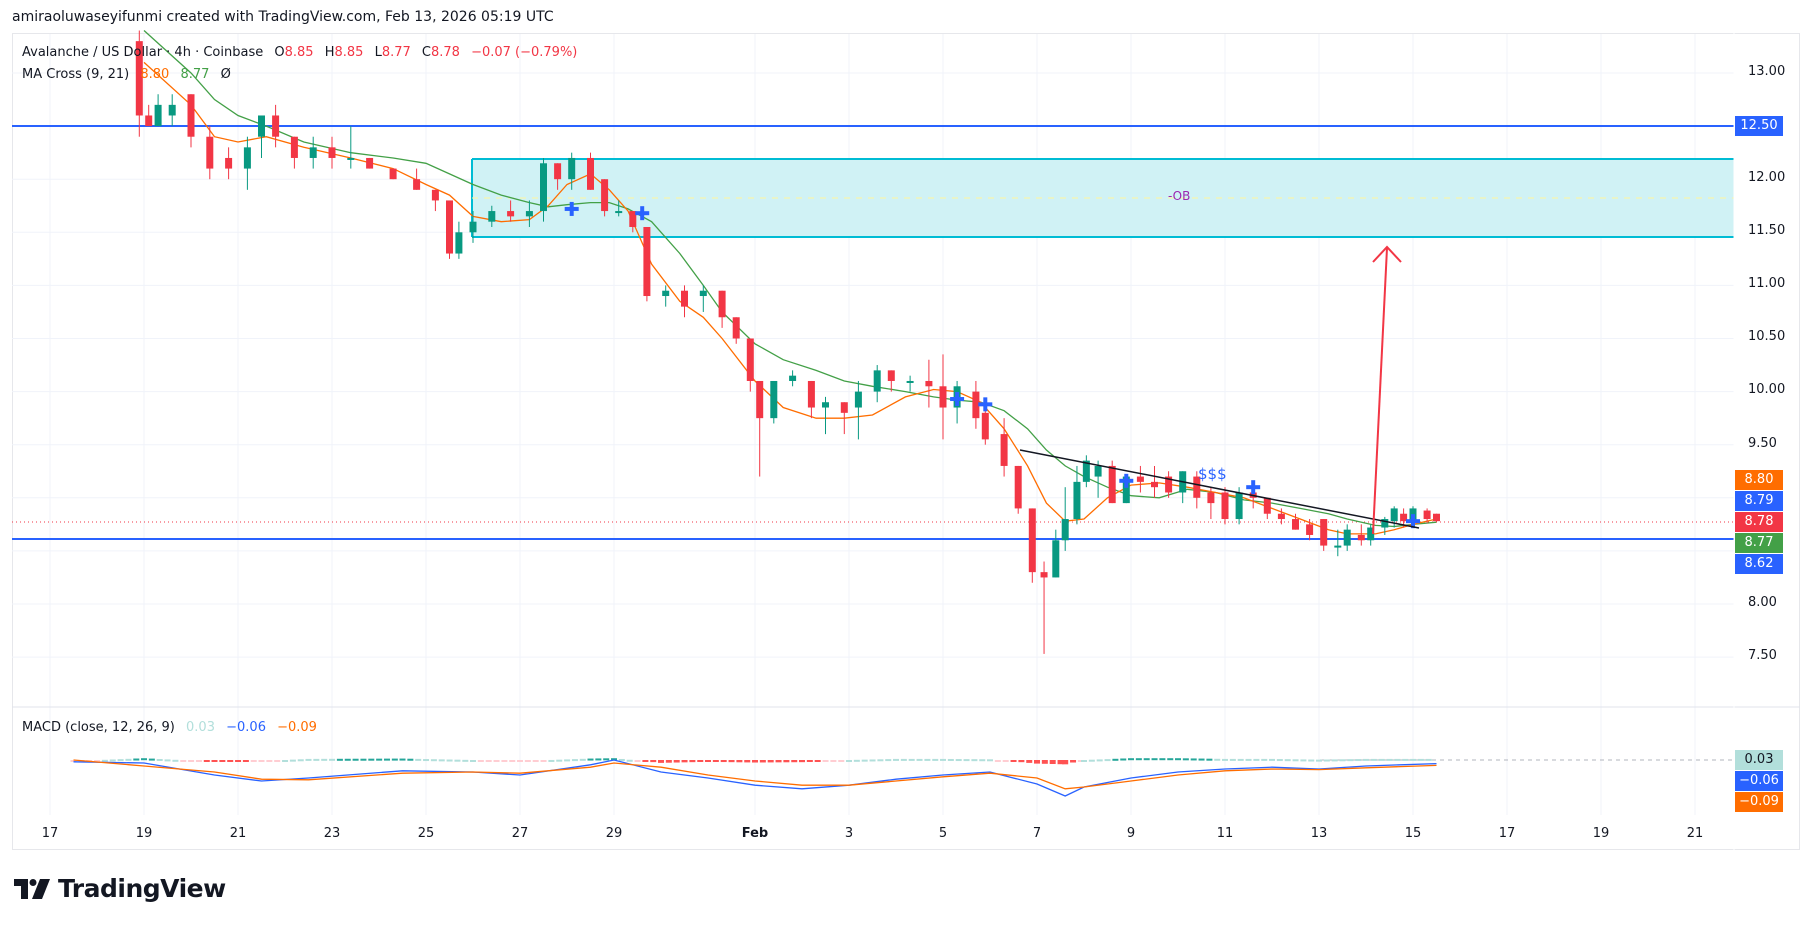  I want to click on time-tick: 15, so click(1413, 833).